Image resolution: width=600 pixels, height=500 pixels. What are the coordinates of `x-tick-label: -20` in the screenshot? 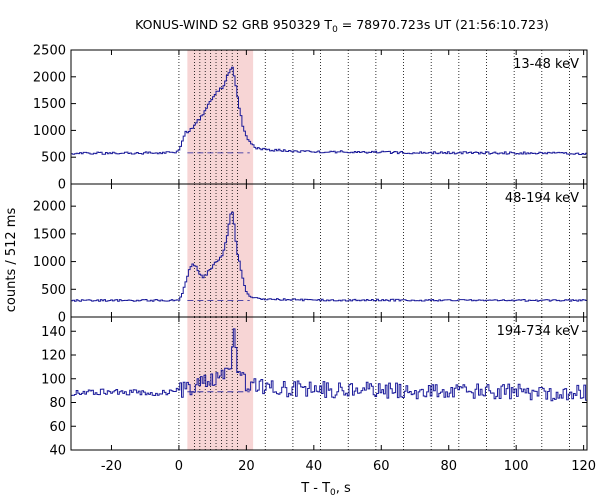 It's located at (111, 466).